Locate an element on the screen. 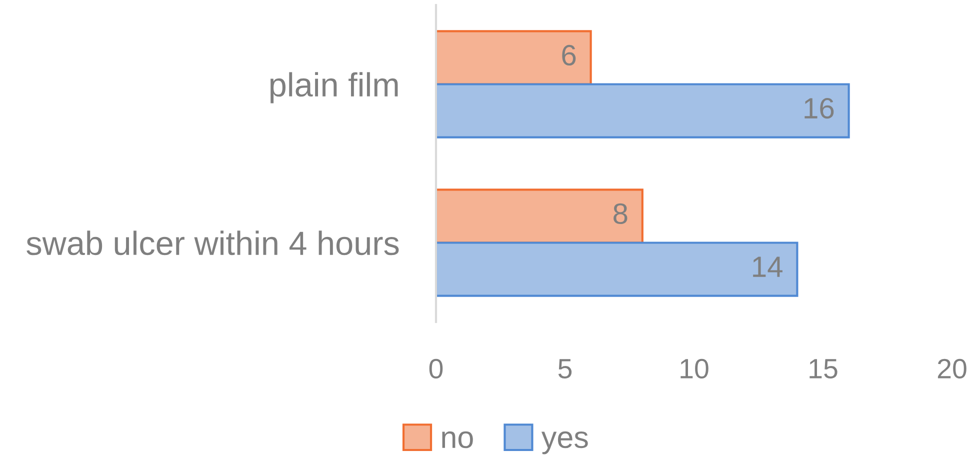 This screenshot has height=461, width=973. y-tick-label: plain film is located at coordinates (334, 88).